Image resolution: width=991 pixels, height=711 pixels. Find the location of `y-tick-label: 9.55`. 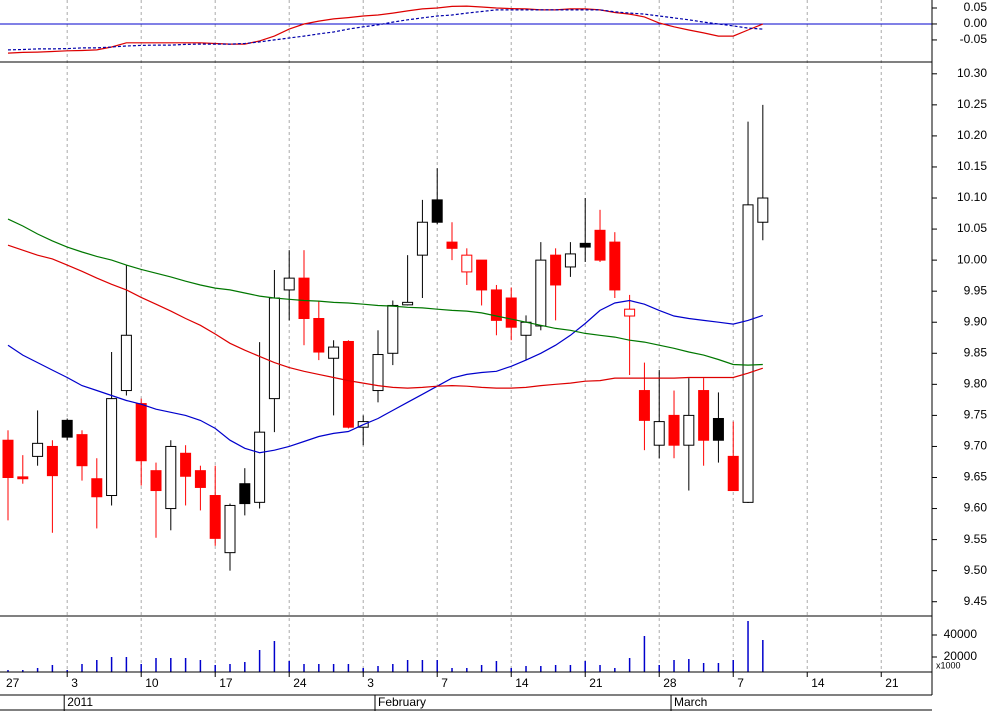

y-tick-label: 9.55 is located at coordinates (976, 539).